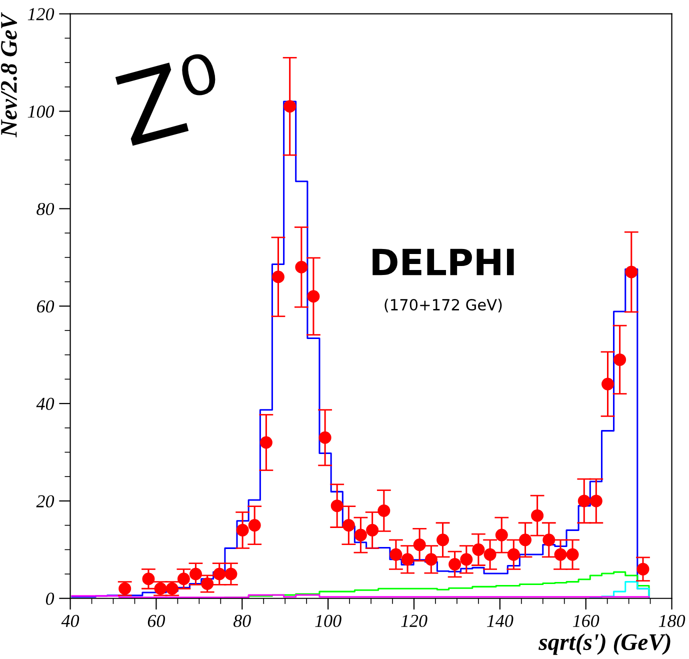 The width and height of the screenshot is (689, 659). I want to click on x-tick-label: 100, so click(328, 621).